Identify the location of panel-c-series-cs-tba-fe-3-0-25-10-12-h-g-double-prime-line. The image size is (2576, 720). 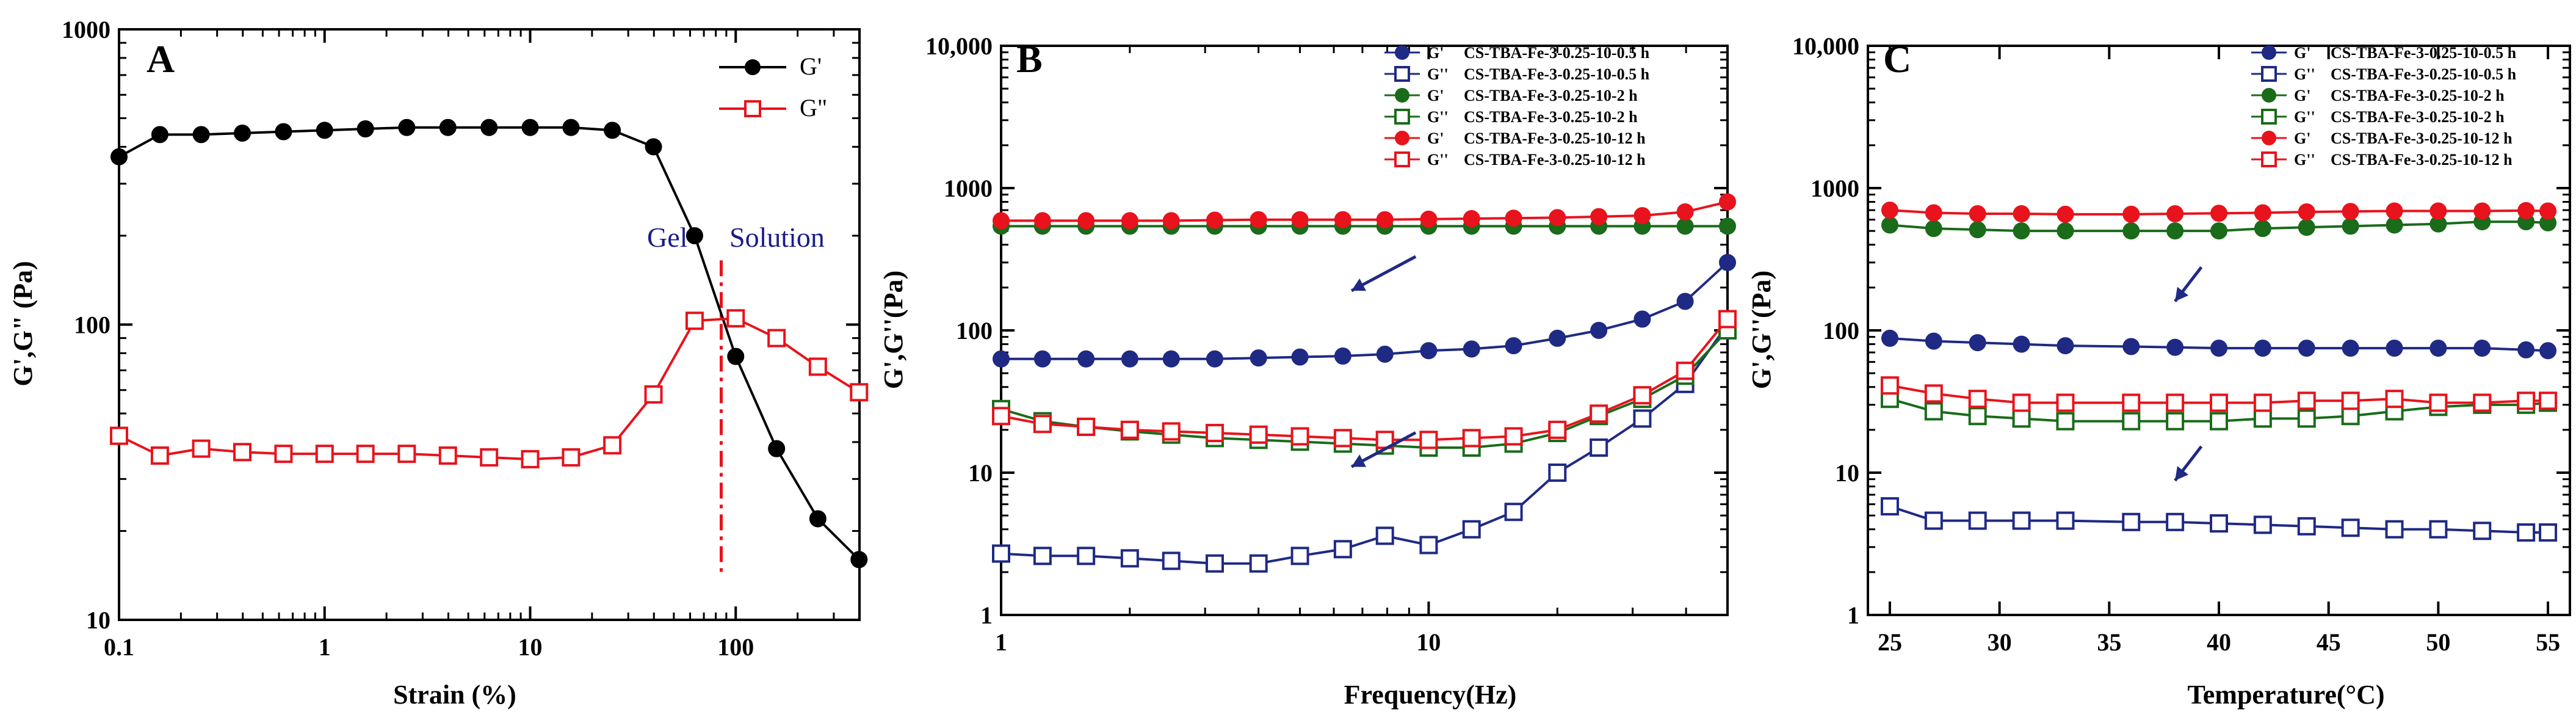
(2219, 394).